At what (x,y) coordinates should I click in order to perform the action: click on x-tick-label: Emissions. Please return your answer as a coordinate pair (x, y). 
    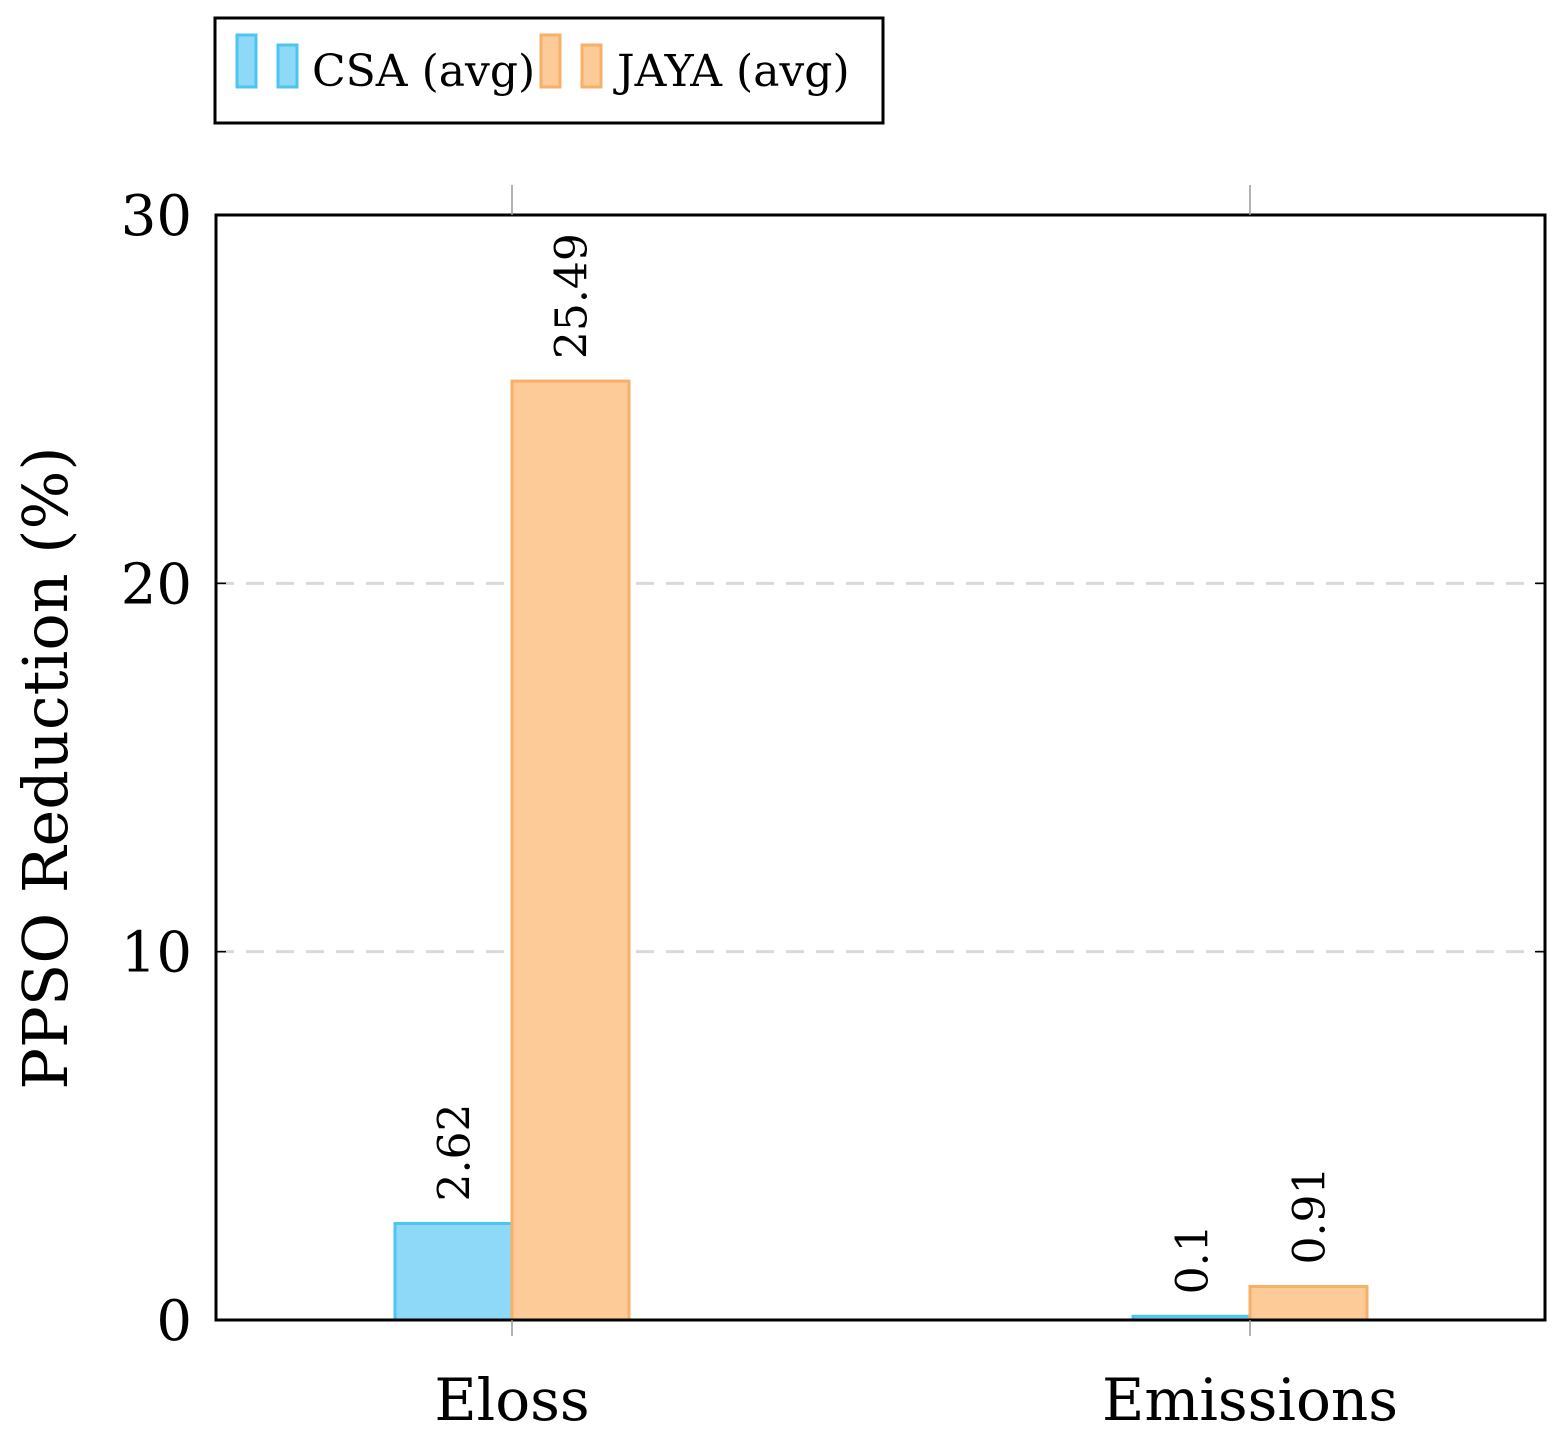
    Looking at the image, I should click on (1250, 1400).